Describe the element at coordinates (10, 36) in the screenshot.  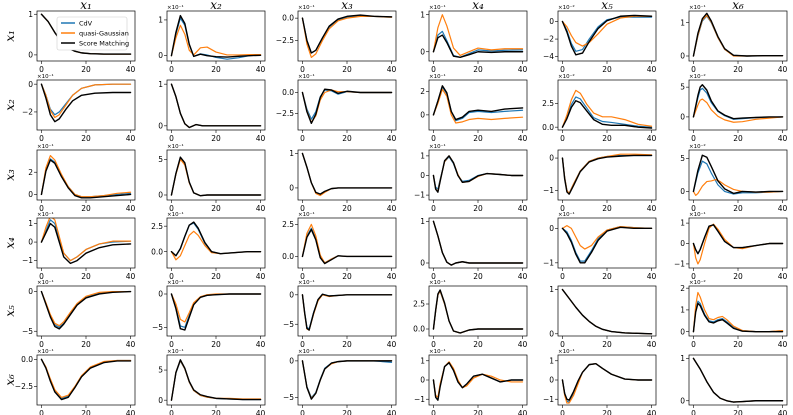
I see `row-label: x₁` at that location.